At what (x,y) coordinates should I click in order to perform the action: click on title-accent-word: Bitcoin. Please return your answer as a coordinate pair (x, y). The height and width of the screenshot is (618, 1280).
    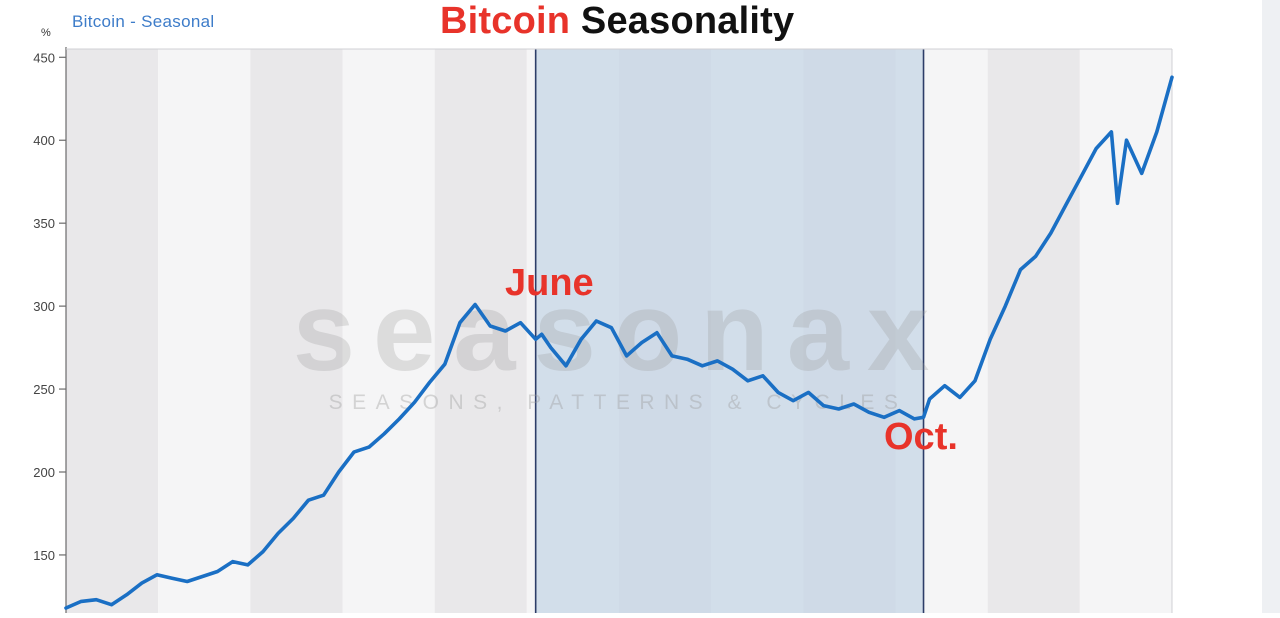
    Looking at the image, I should click on (505, 21).